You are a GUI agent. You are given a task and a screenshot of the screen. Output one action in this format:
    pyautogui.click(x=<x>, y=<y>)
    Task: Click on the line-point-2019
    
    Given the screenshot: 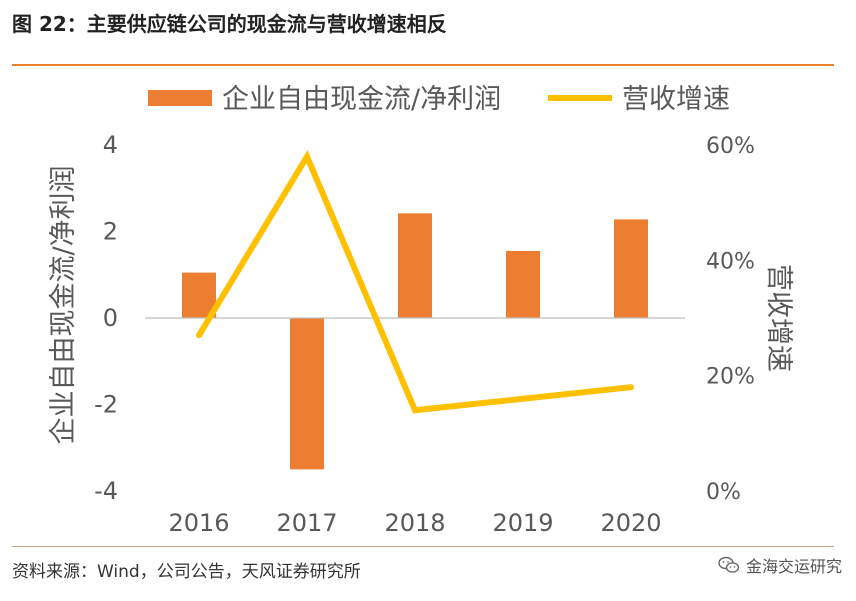 What is the action you would take?
    pyautogui.click(x=523, y=398)
    